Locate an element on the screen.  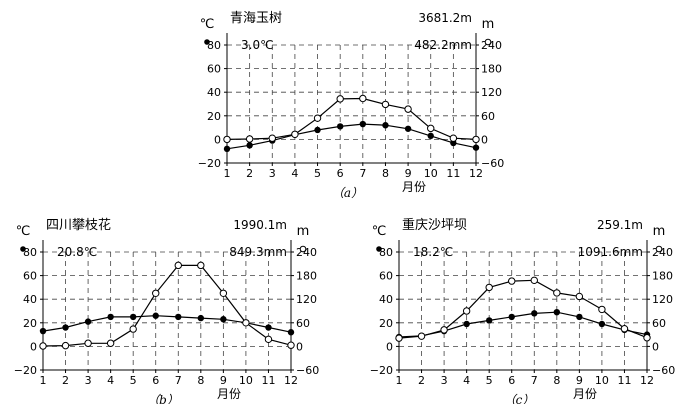
x-tick-label: 8 is located at coordinates (385, 173).